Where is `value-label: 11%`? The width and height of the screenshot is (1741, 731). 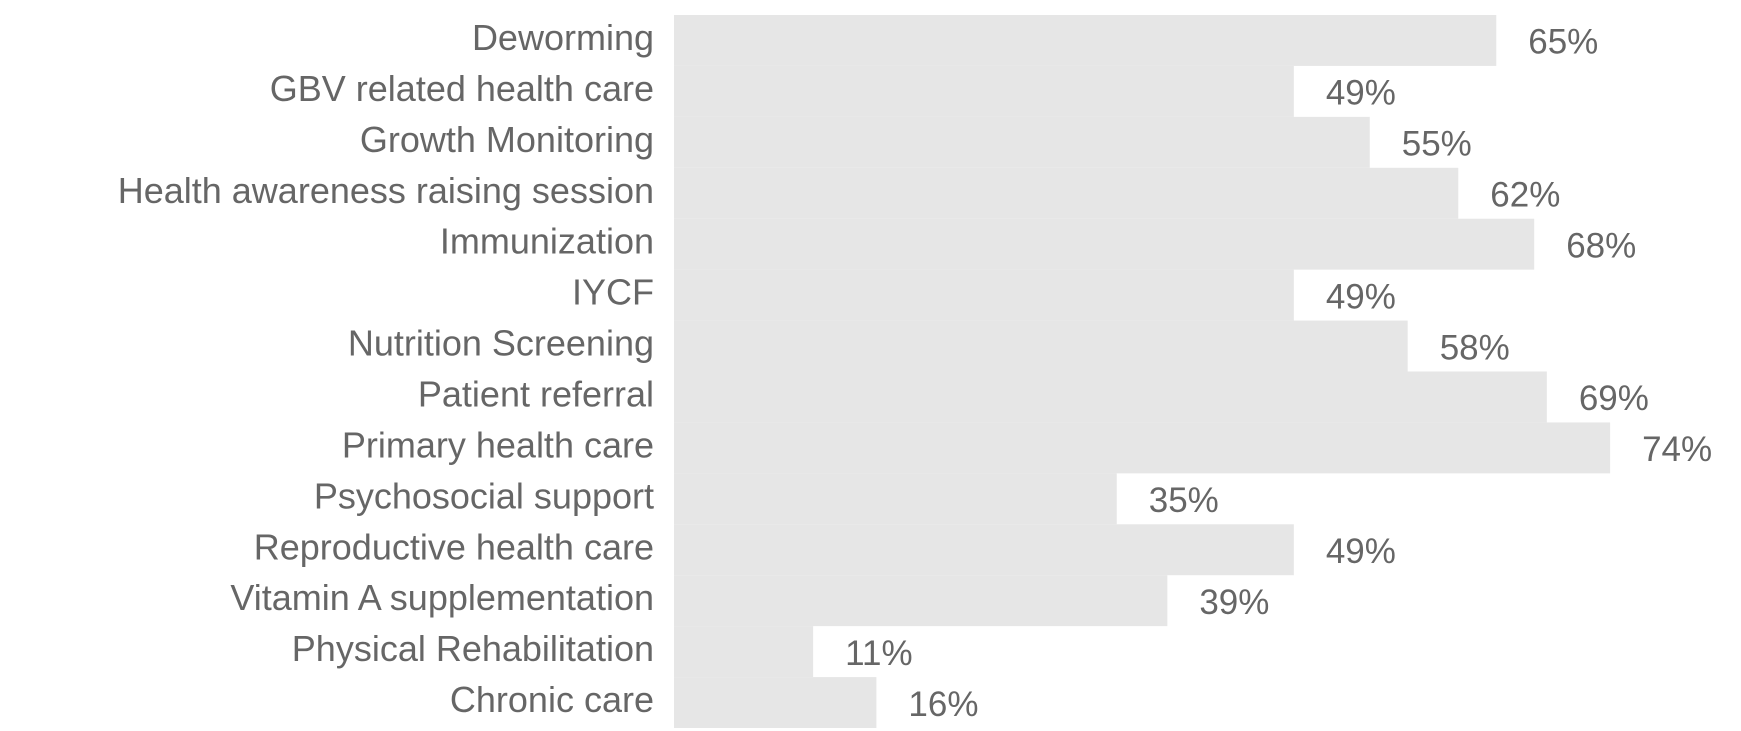
value-label: 11% is located at coordinates (878, 653).